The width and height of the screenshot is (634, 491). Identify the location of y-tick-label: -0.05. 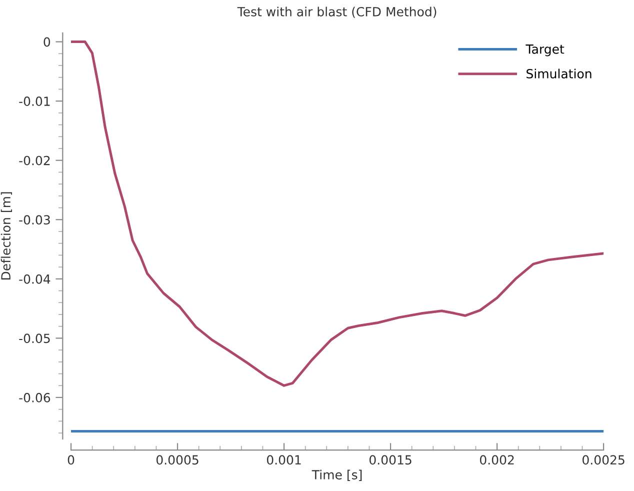
(34, 339).